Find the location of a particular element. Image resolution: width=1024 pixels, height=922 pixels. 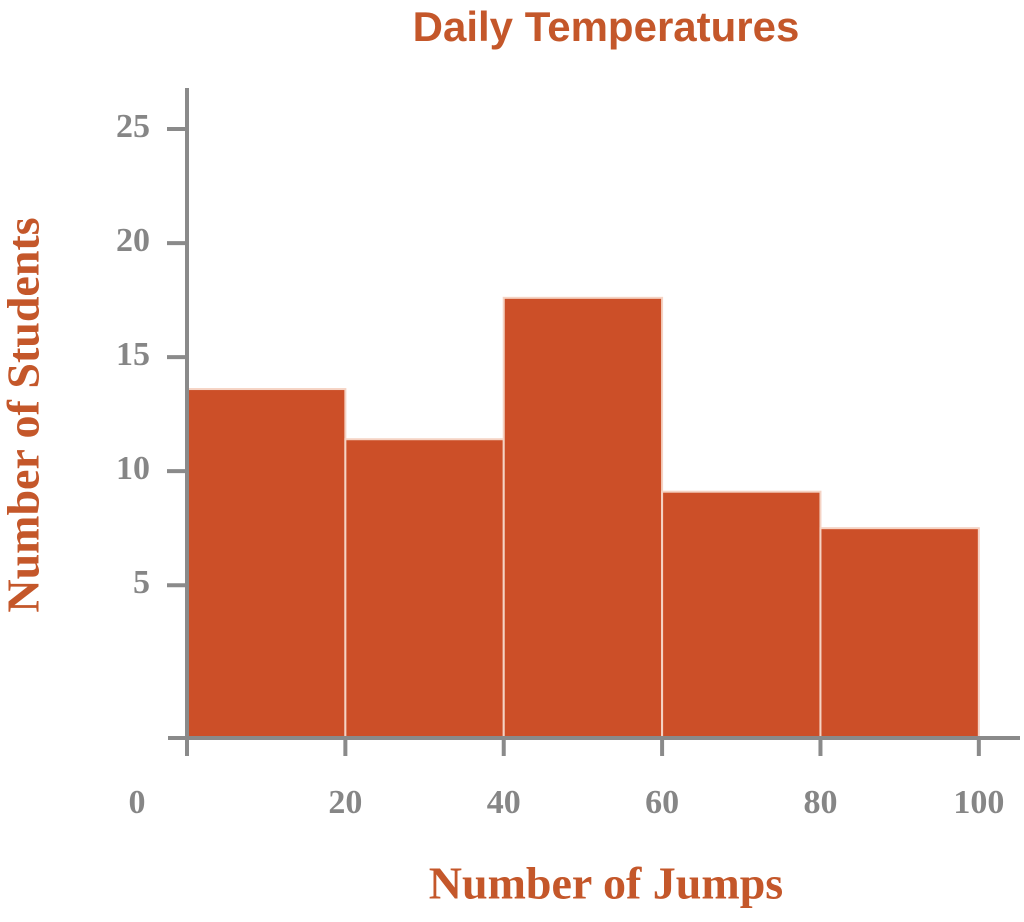

y-axis-title: Number of Students is located at coordinates (24, 414).